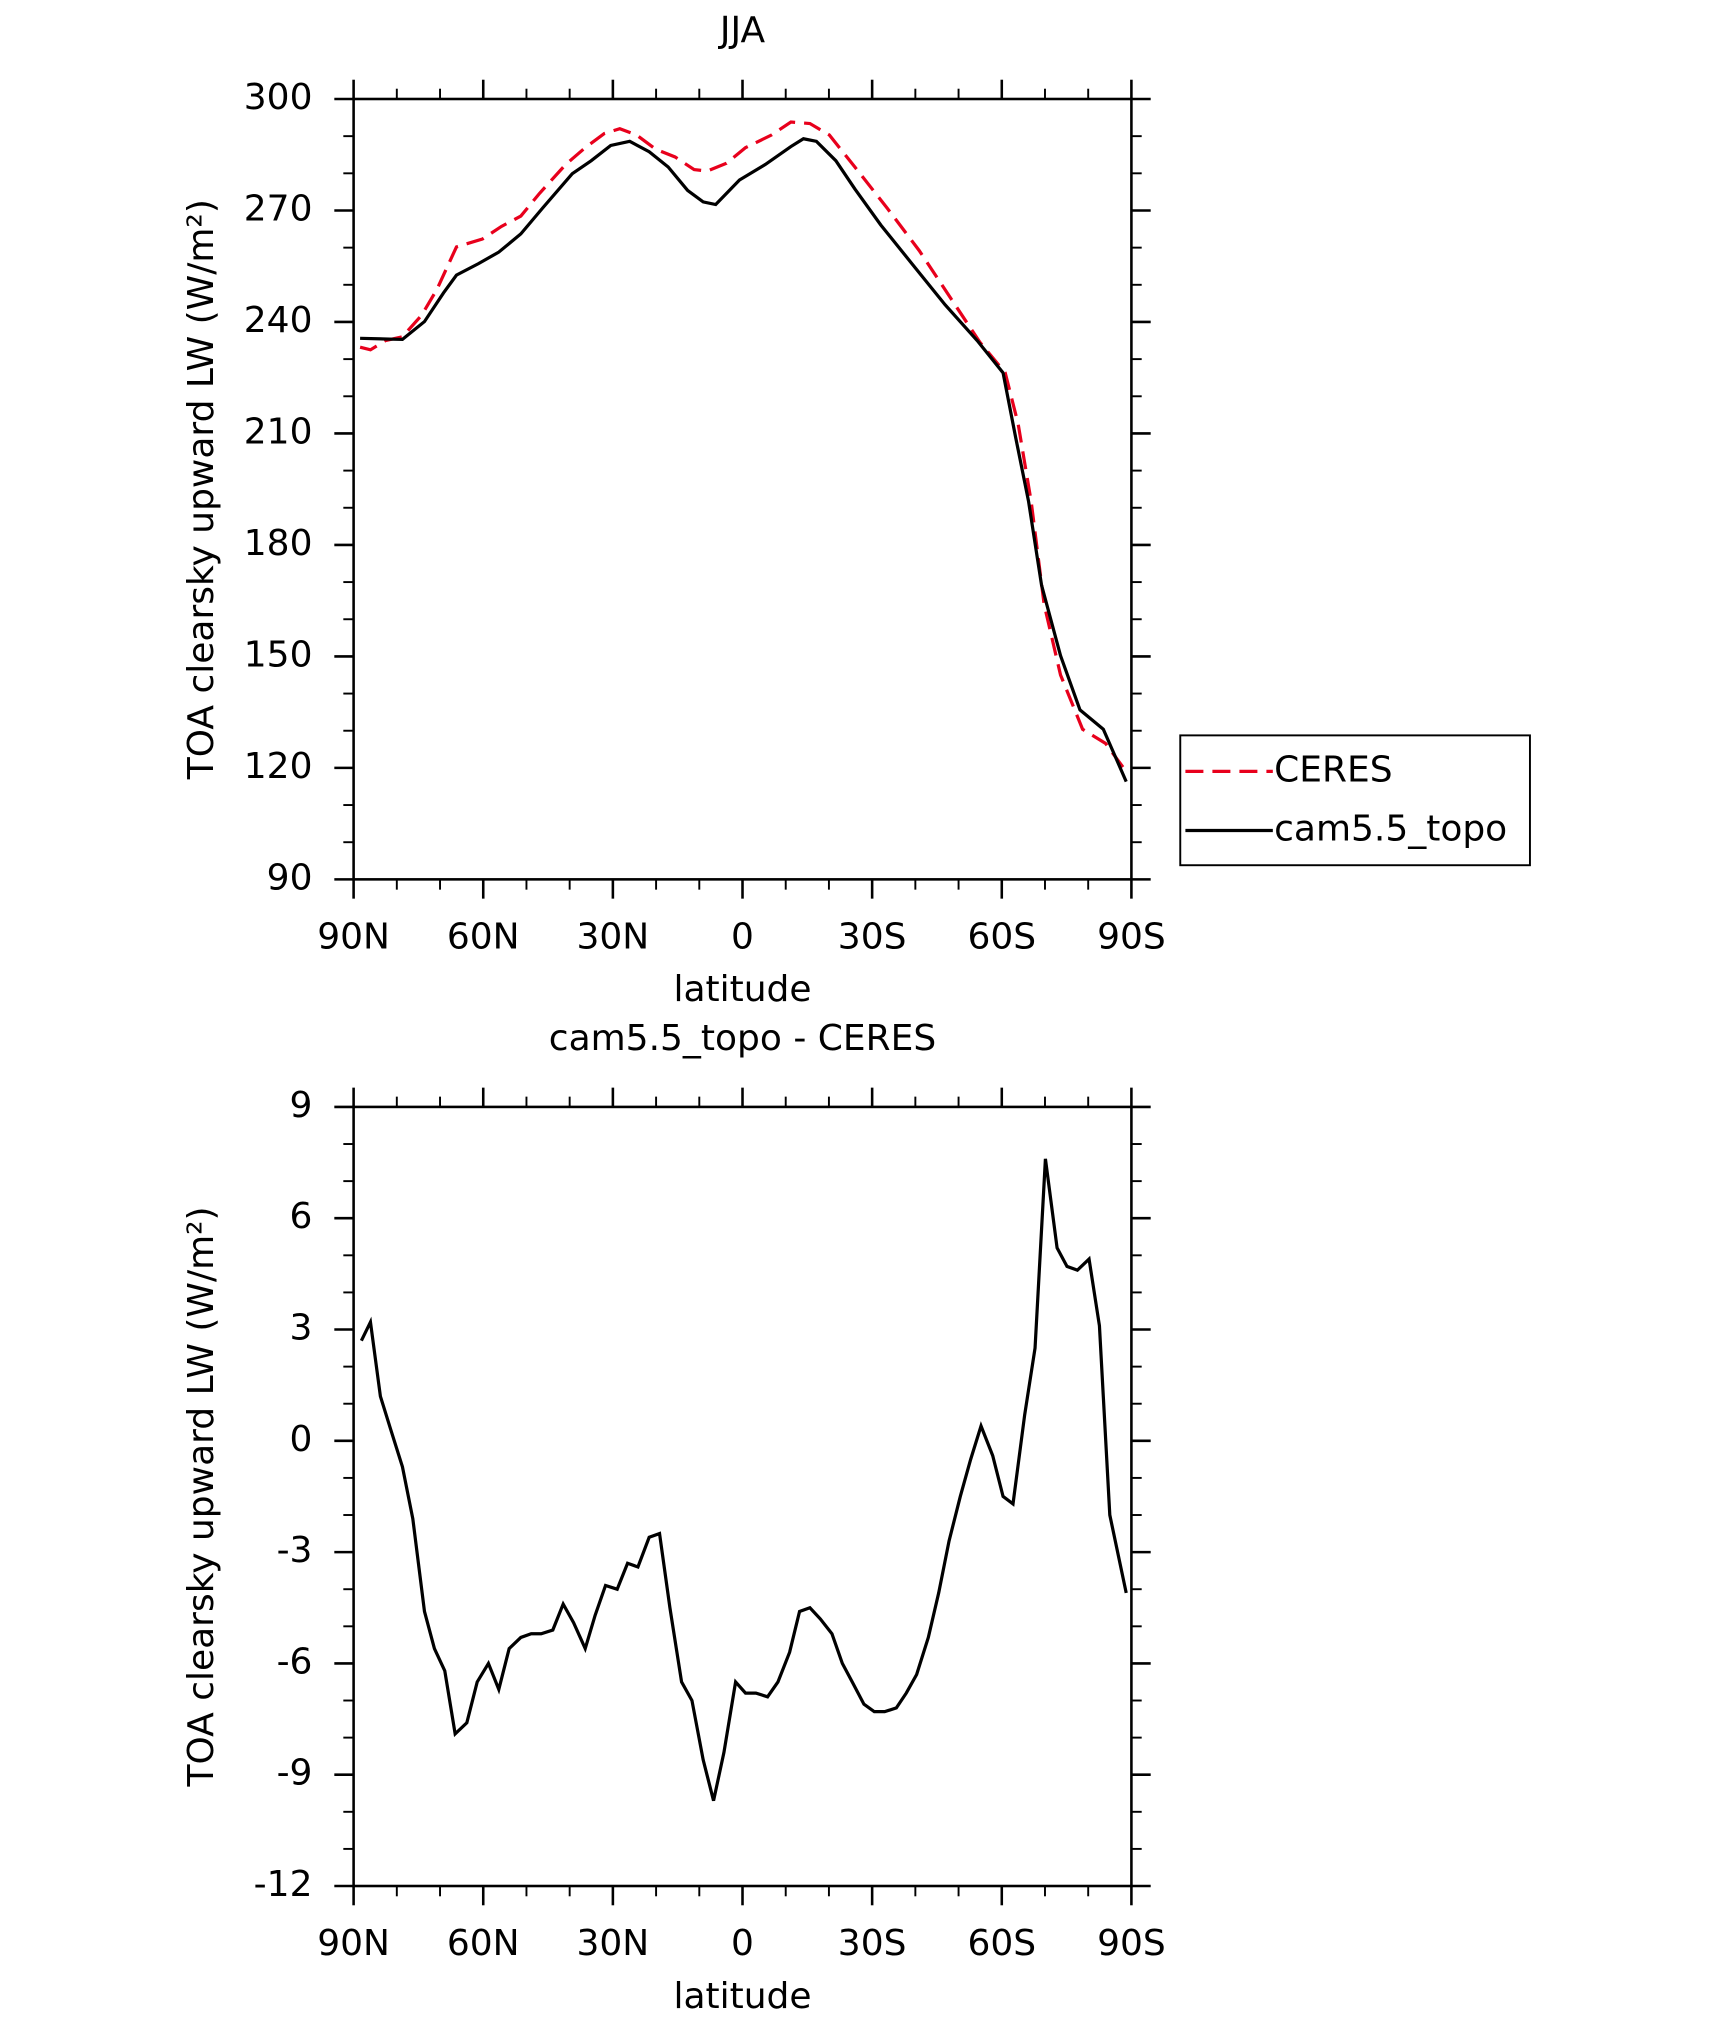  Describe the element at coordinates (290, 877) in the screenshot. I see `y-tick-label: 90` at that location.